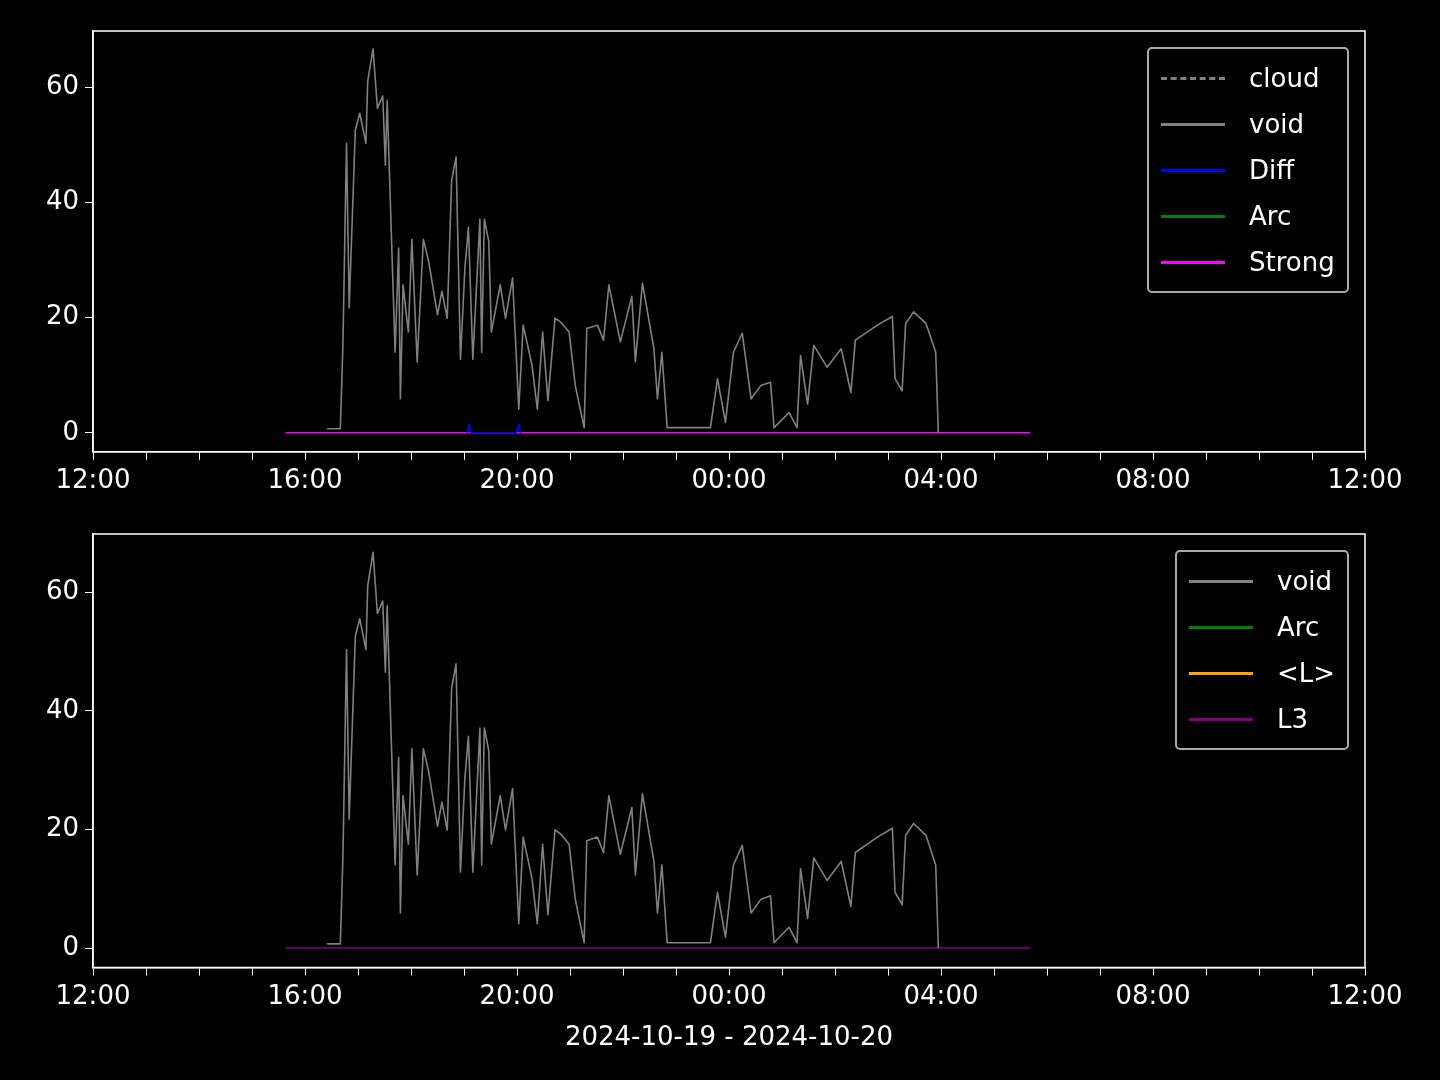 The image size is (1440, 1080). What do you see at coordinates (1306, 673) in the screenshot?
I see `legend-label: <L>` at bounding box center [1306, 673].